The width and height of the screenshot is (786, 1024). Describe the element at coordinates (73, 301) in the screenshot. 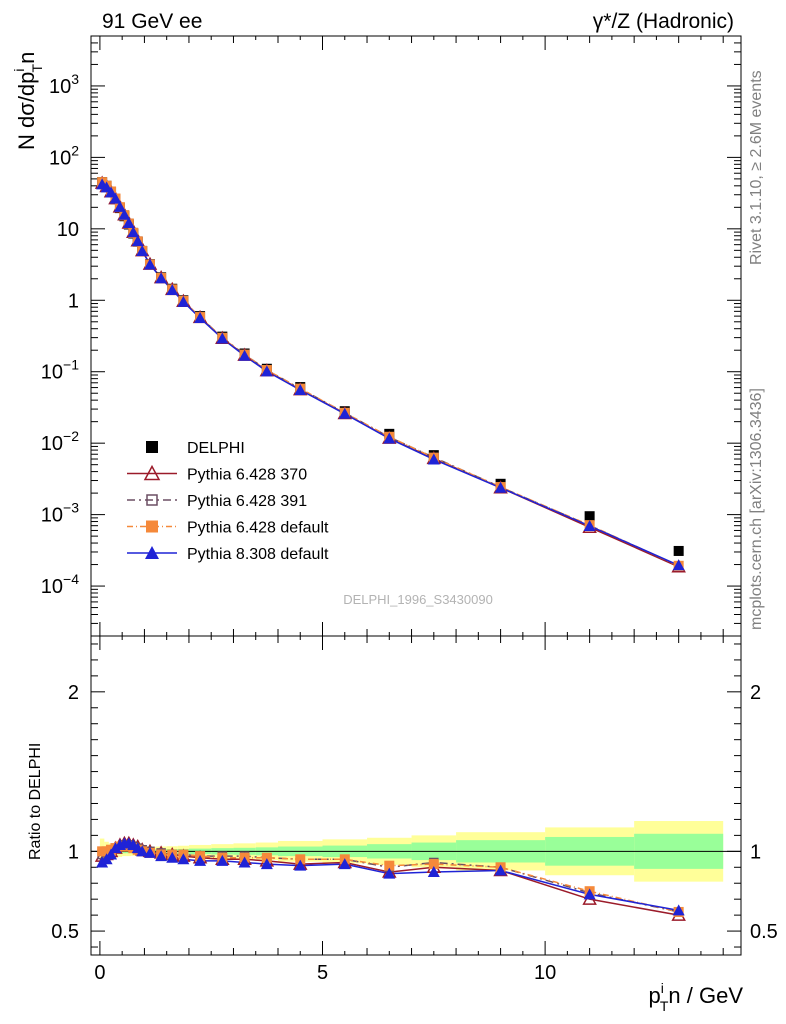

I see `y-tick-label: 1` at that location.